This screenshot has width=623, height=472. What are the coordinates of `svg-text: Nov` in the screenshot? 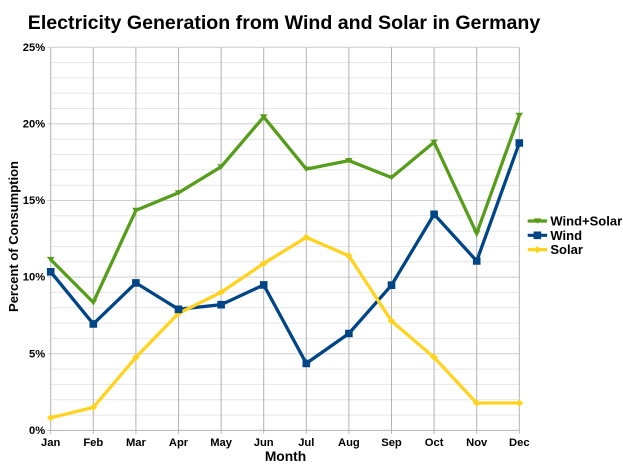 It's located at (477, 443).